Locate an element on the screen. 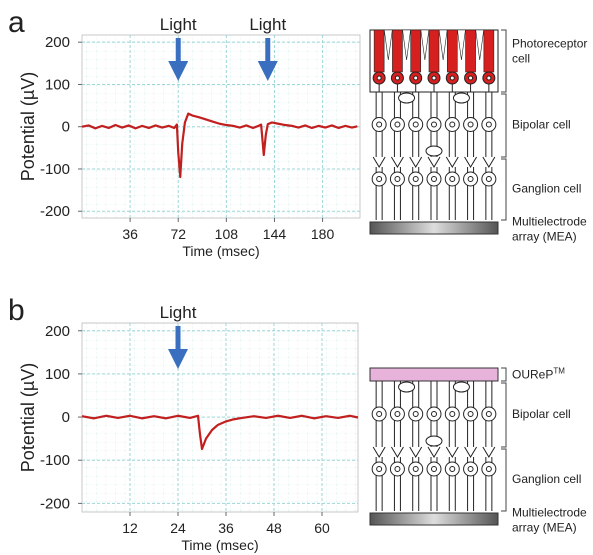  layer-label: OURePTM is located at coordinates (538, 374).